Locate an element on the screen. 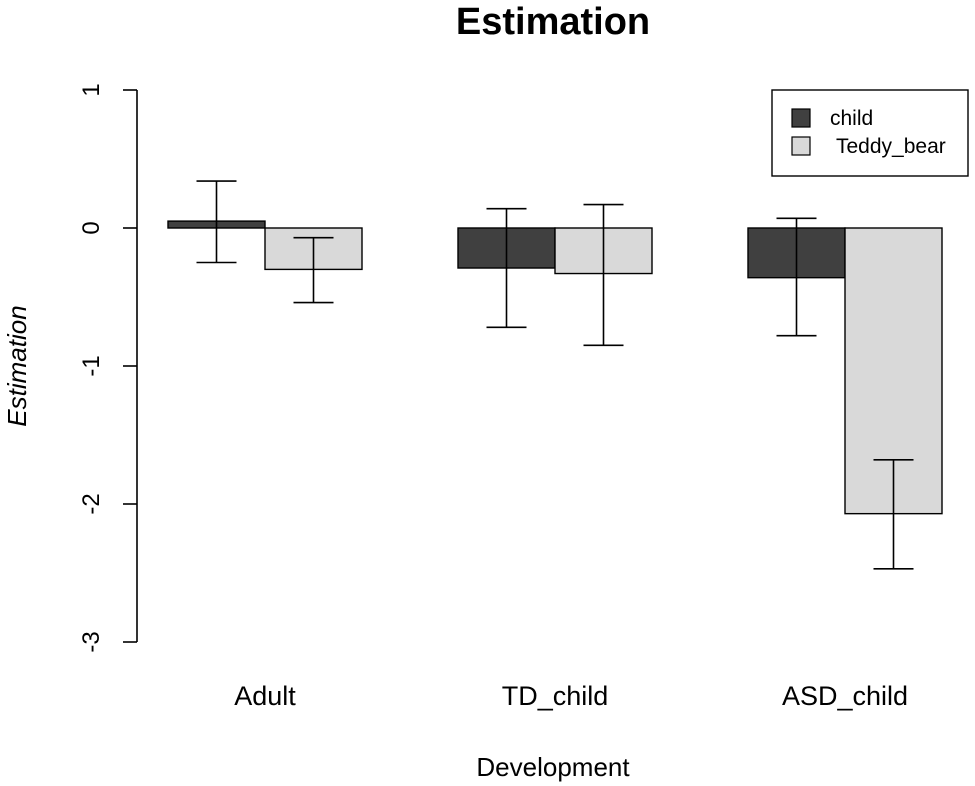  y-tick-label: -2 is located at coordinates (91, 503).